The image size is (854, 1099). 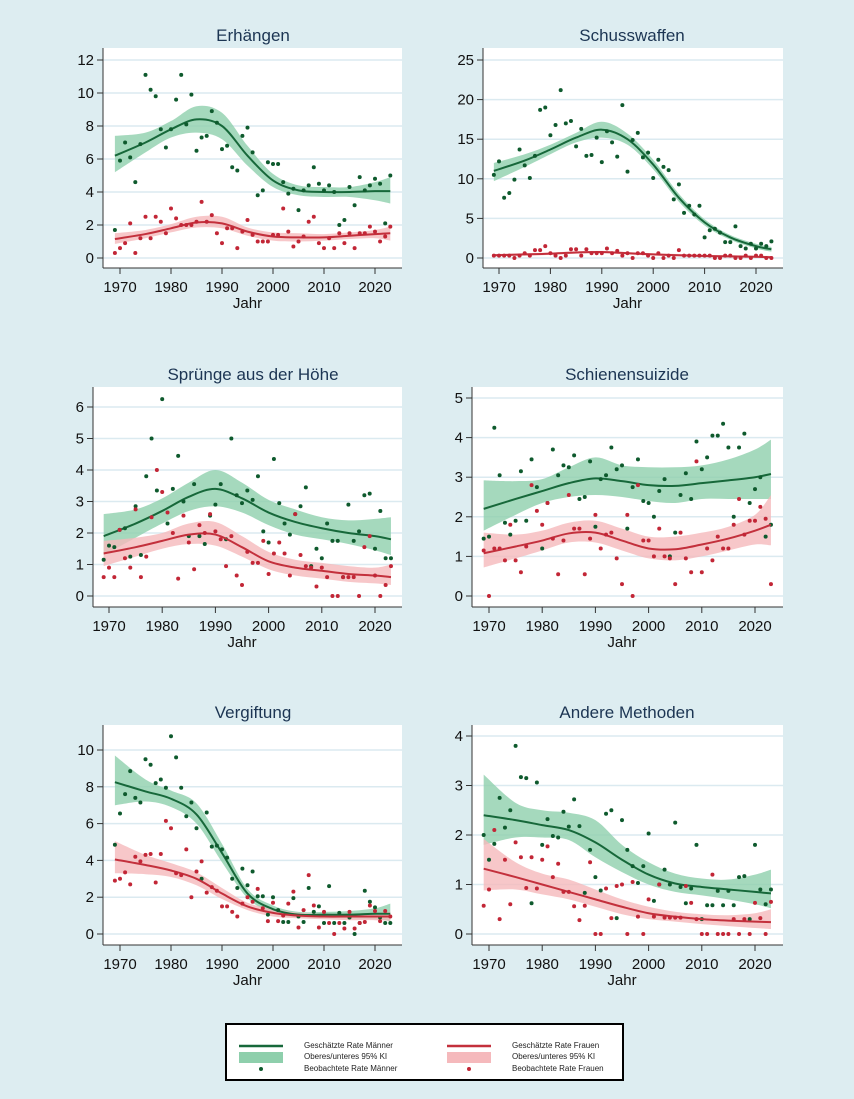 What do you see at coordinates (498, 287) in the screenshot?
I see `x-tick-label: 1970` at bounding box center [498, 287].